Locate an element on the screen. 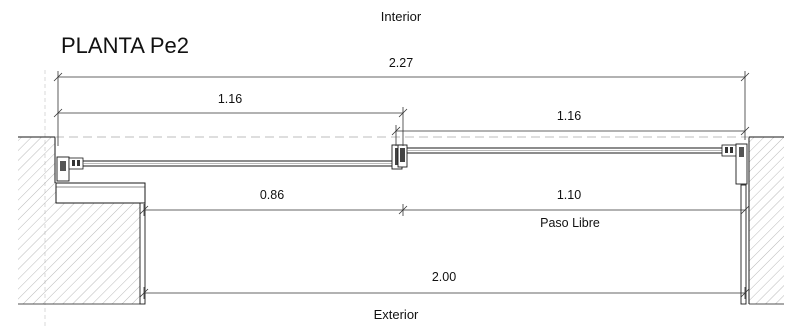  paso-libre-label: Paso Libre is located at coordinates (570, 223).